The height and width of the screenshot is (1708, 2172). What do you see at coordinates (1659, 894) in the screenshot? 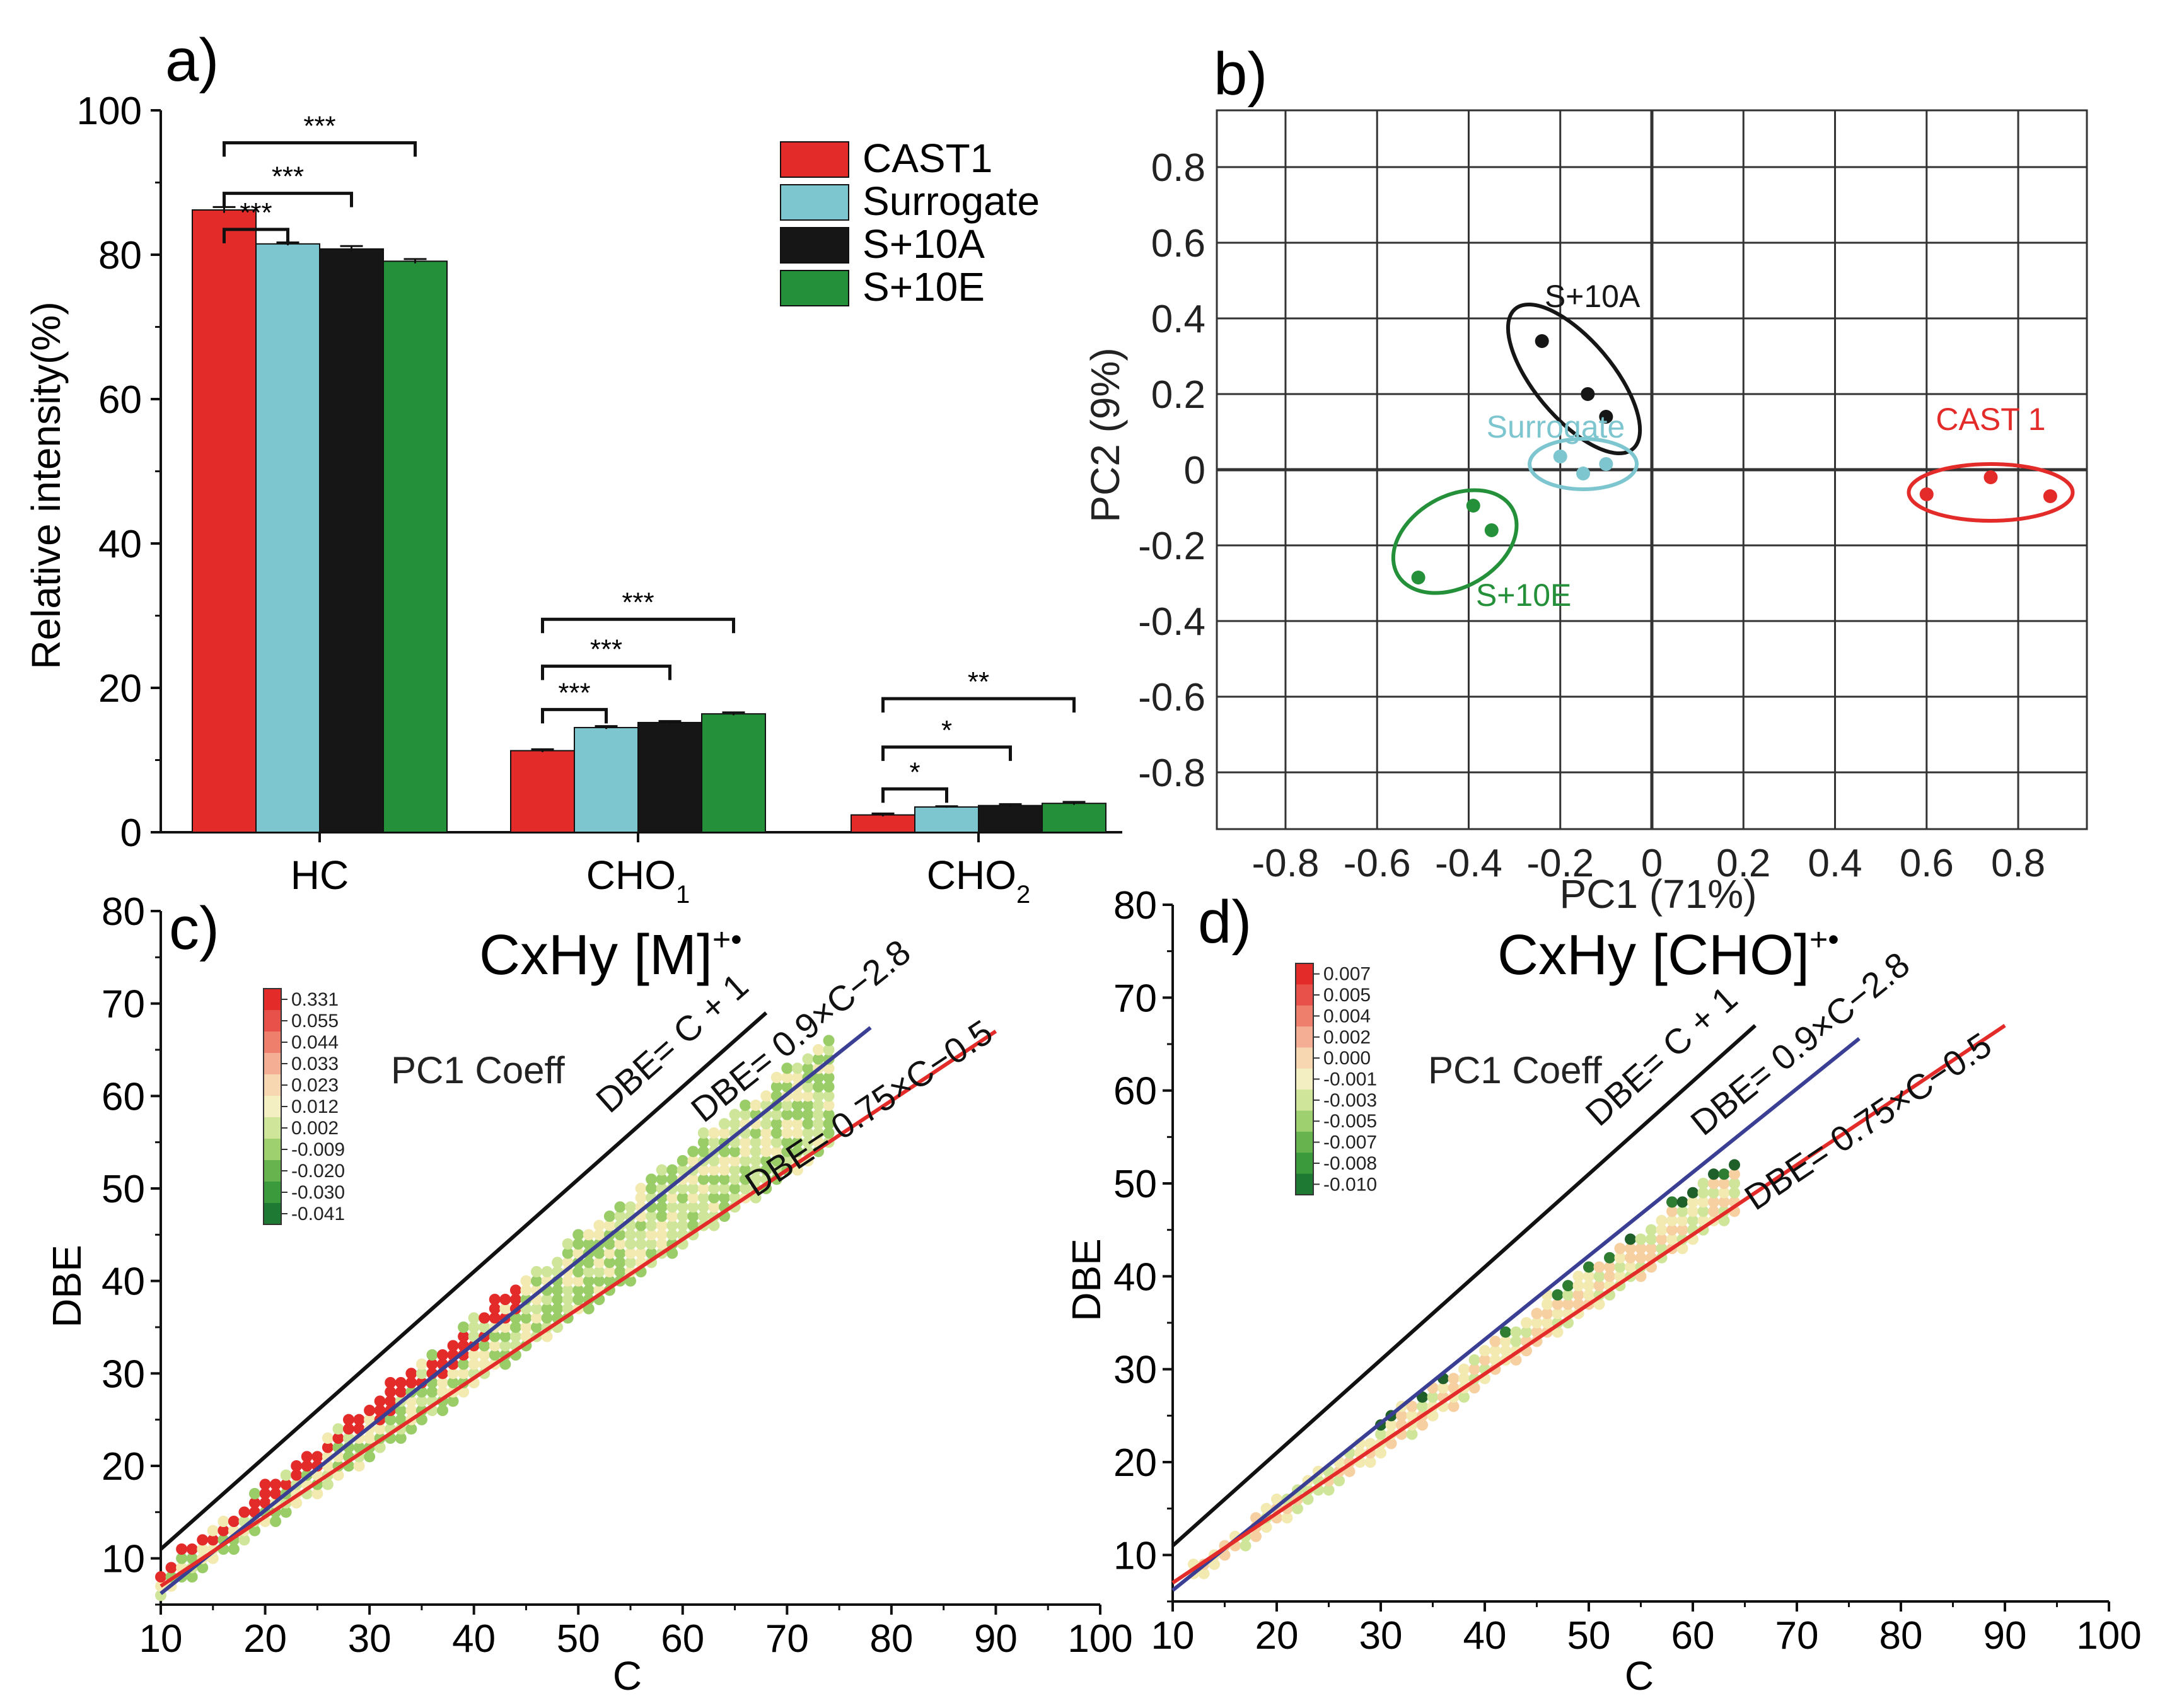
I see `panel-b-xlabel: PC1 (71%)` at bounding box center [1659, 894].